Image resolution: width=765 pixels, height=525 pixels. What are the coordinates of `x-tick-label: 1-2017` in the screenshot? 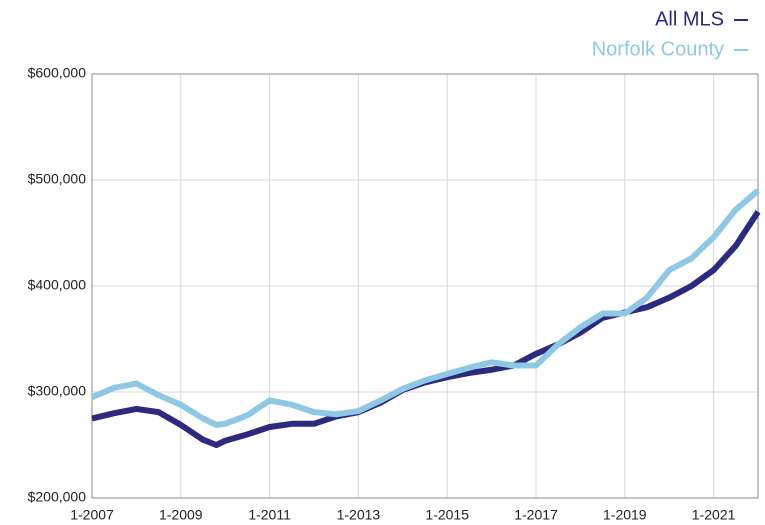 It's located at (536, 515).